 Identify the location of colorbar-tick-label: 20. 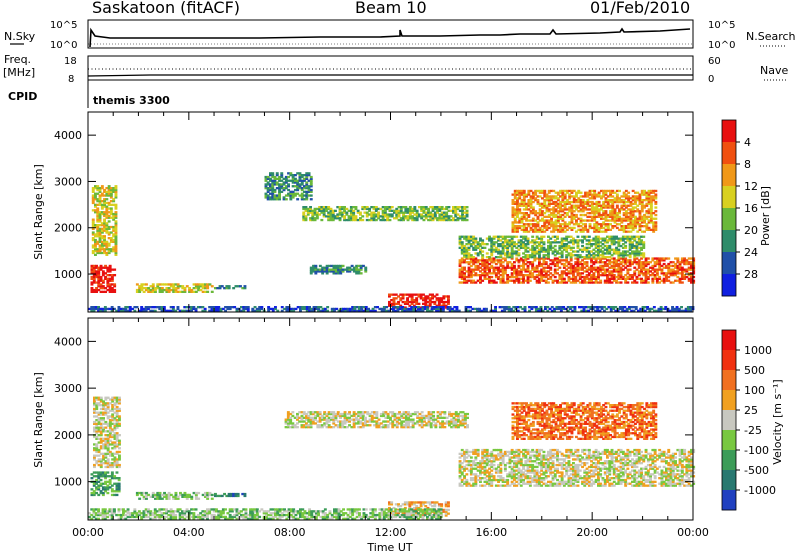
(751, 230).